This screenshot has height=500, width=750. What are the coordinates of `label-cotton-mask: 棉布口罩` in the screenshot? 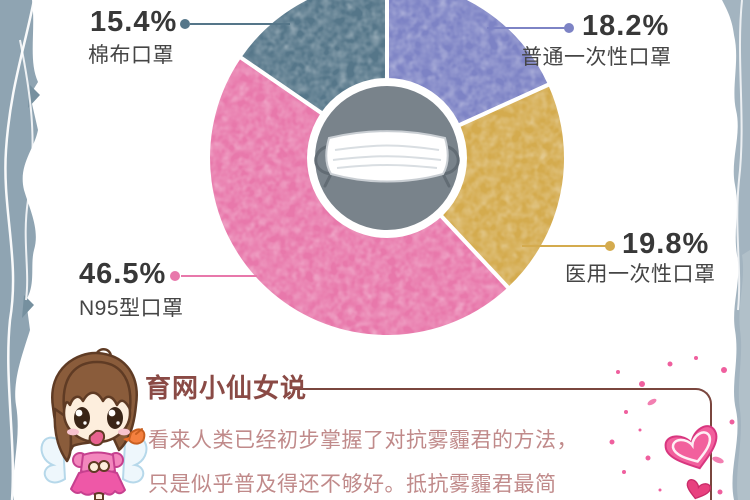 It's located at (131, 55).